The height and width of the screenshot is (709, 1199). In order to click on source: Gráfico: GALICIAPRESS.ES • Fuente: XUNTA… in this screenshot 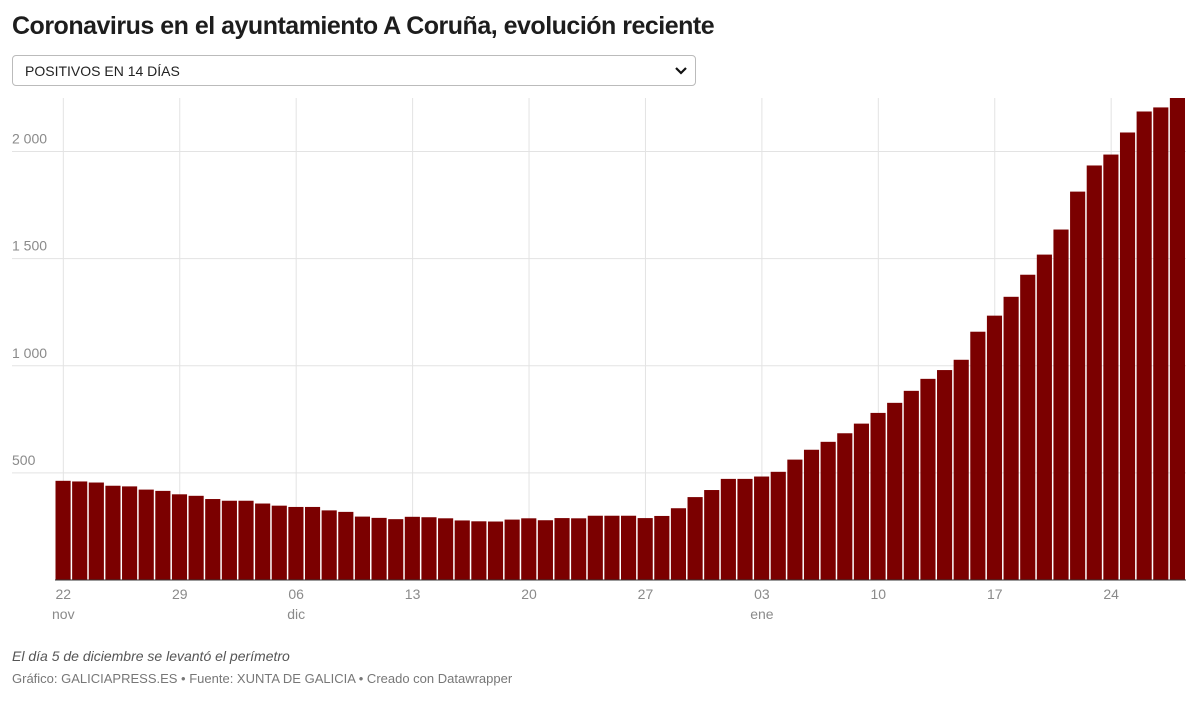, I will do `click(262, 678)`.